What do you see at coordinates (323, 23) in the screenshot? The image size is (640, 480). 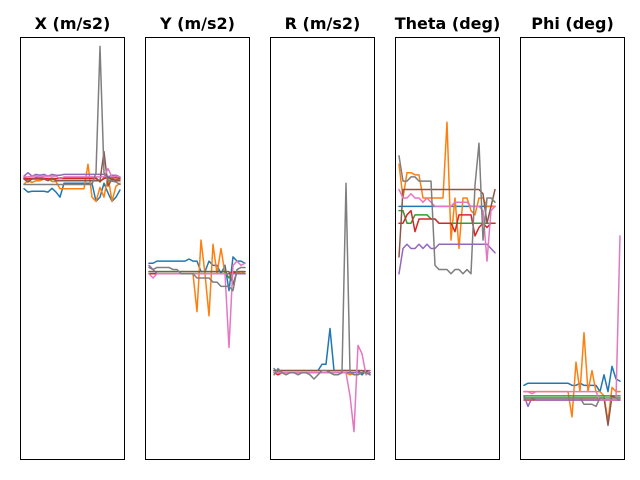 I see `panel-title: R (m/s2)` at bounding box center [323, 23].